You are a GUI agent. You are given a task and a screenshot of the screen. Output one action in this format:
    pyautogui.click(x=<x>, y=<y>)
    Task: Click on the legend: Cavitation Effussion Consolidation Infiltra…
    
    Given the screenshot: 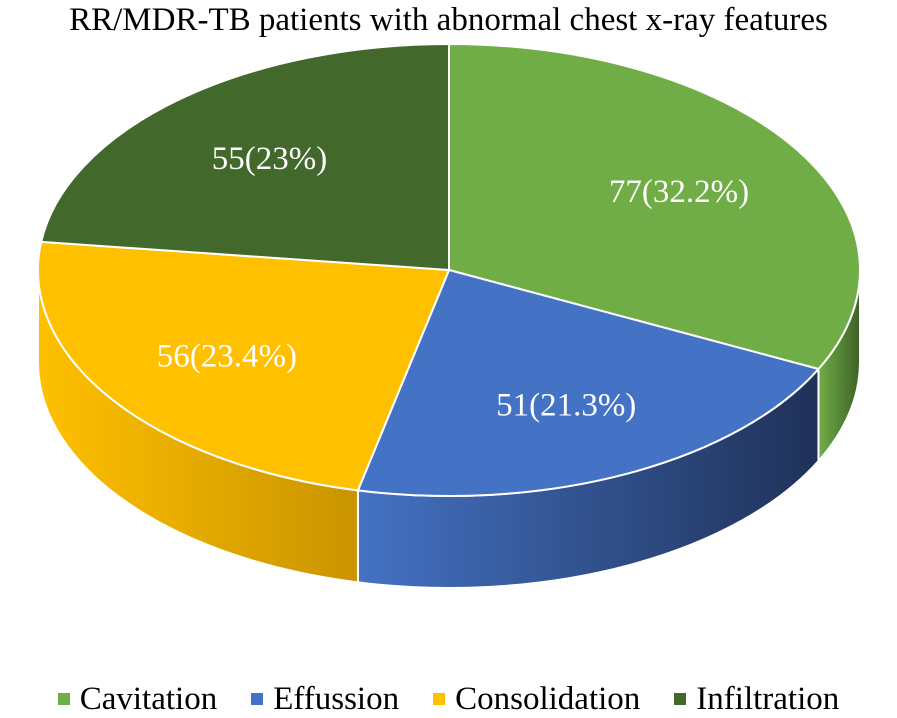 What is the action you would take?
    pyautogui.click(x=448, y=699)
    